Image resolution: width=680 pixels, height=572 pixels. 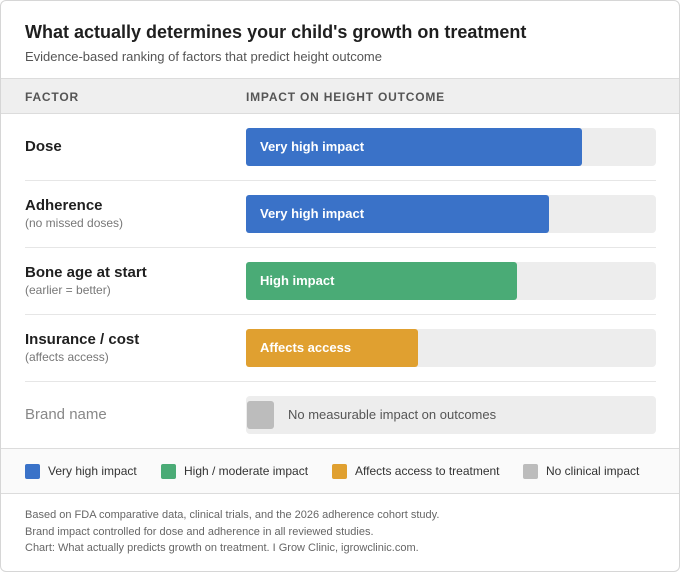 What do you see at coordinates (43, 146) in the screenshot?
I see `factor-name: Dose` at bounding box center [43, 146].